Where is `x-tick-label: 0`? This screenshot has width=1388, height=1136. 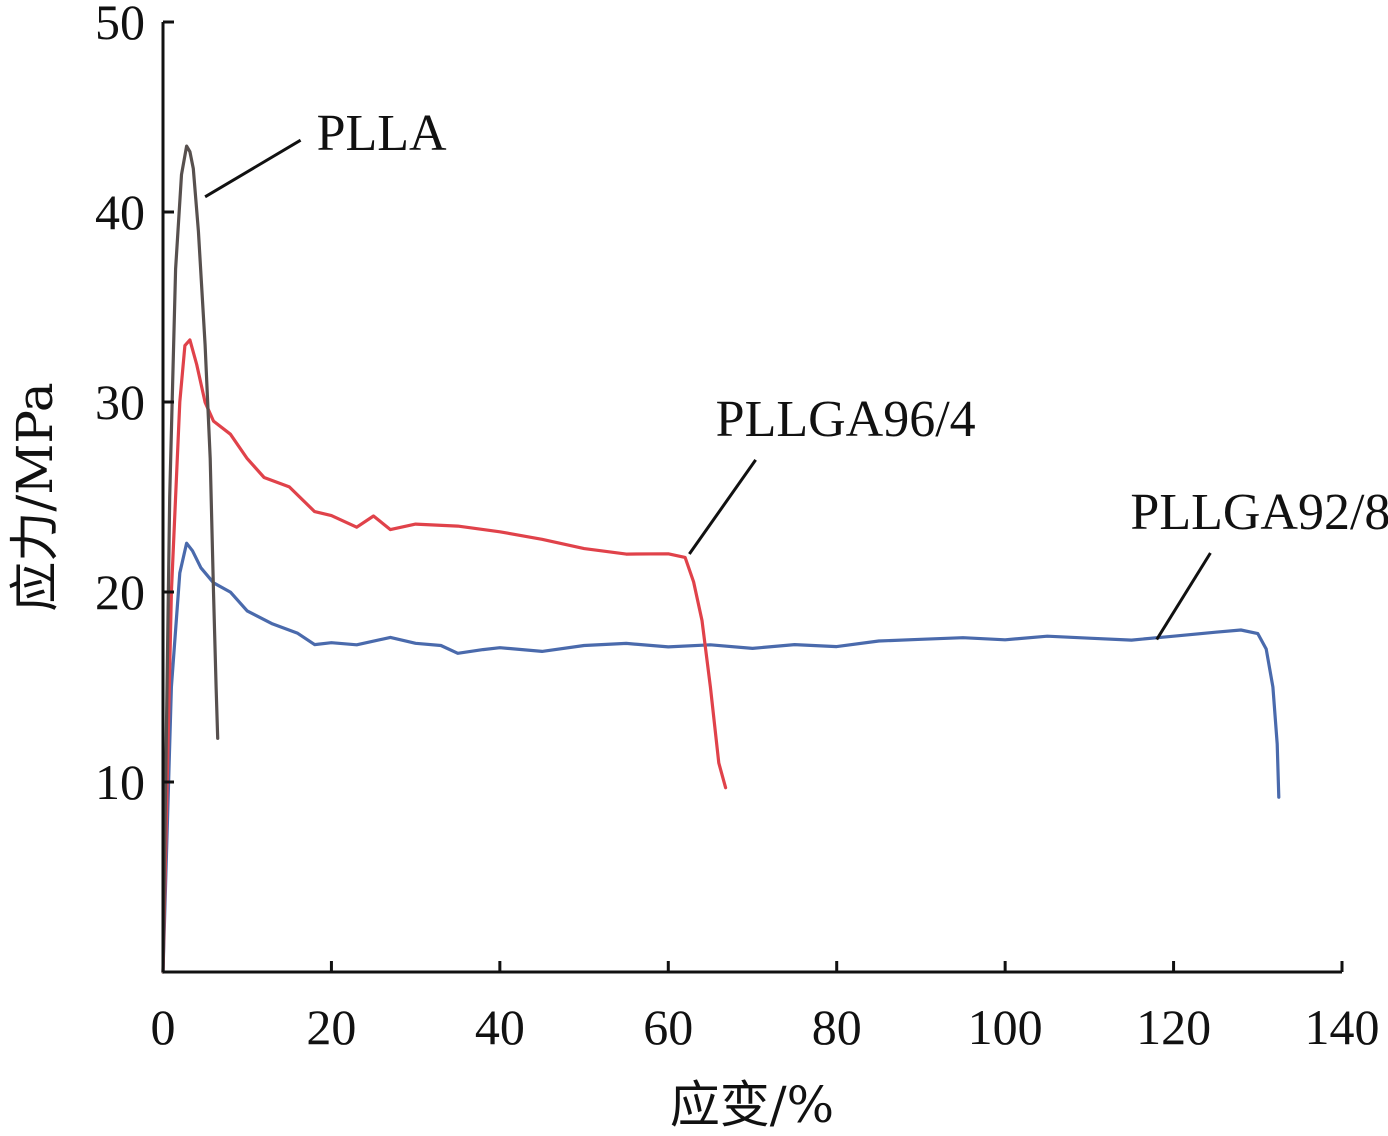
x-tick-label: 0 is located at coordinates (163, 1027).